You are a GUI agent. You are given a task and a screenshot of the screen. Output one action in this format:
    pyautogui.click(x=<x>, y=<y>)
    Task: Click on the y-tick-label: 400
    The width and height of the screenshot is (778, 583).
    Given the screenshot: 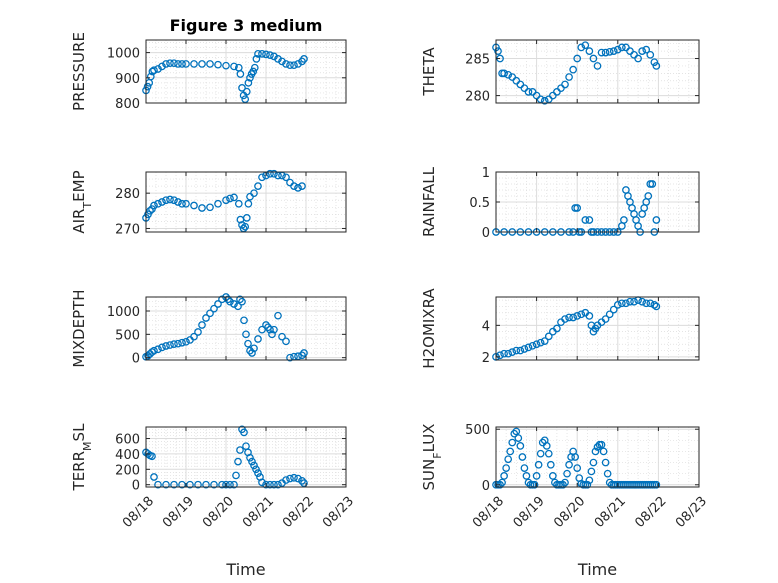 What is the action you would take?
    pyautogui.click(x=127, y=455)
    